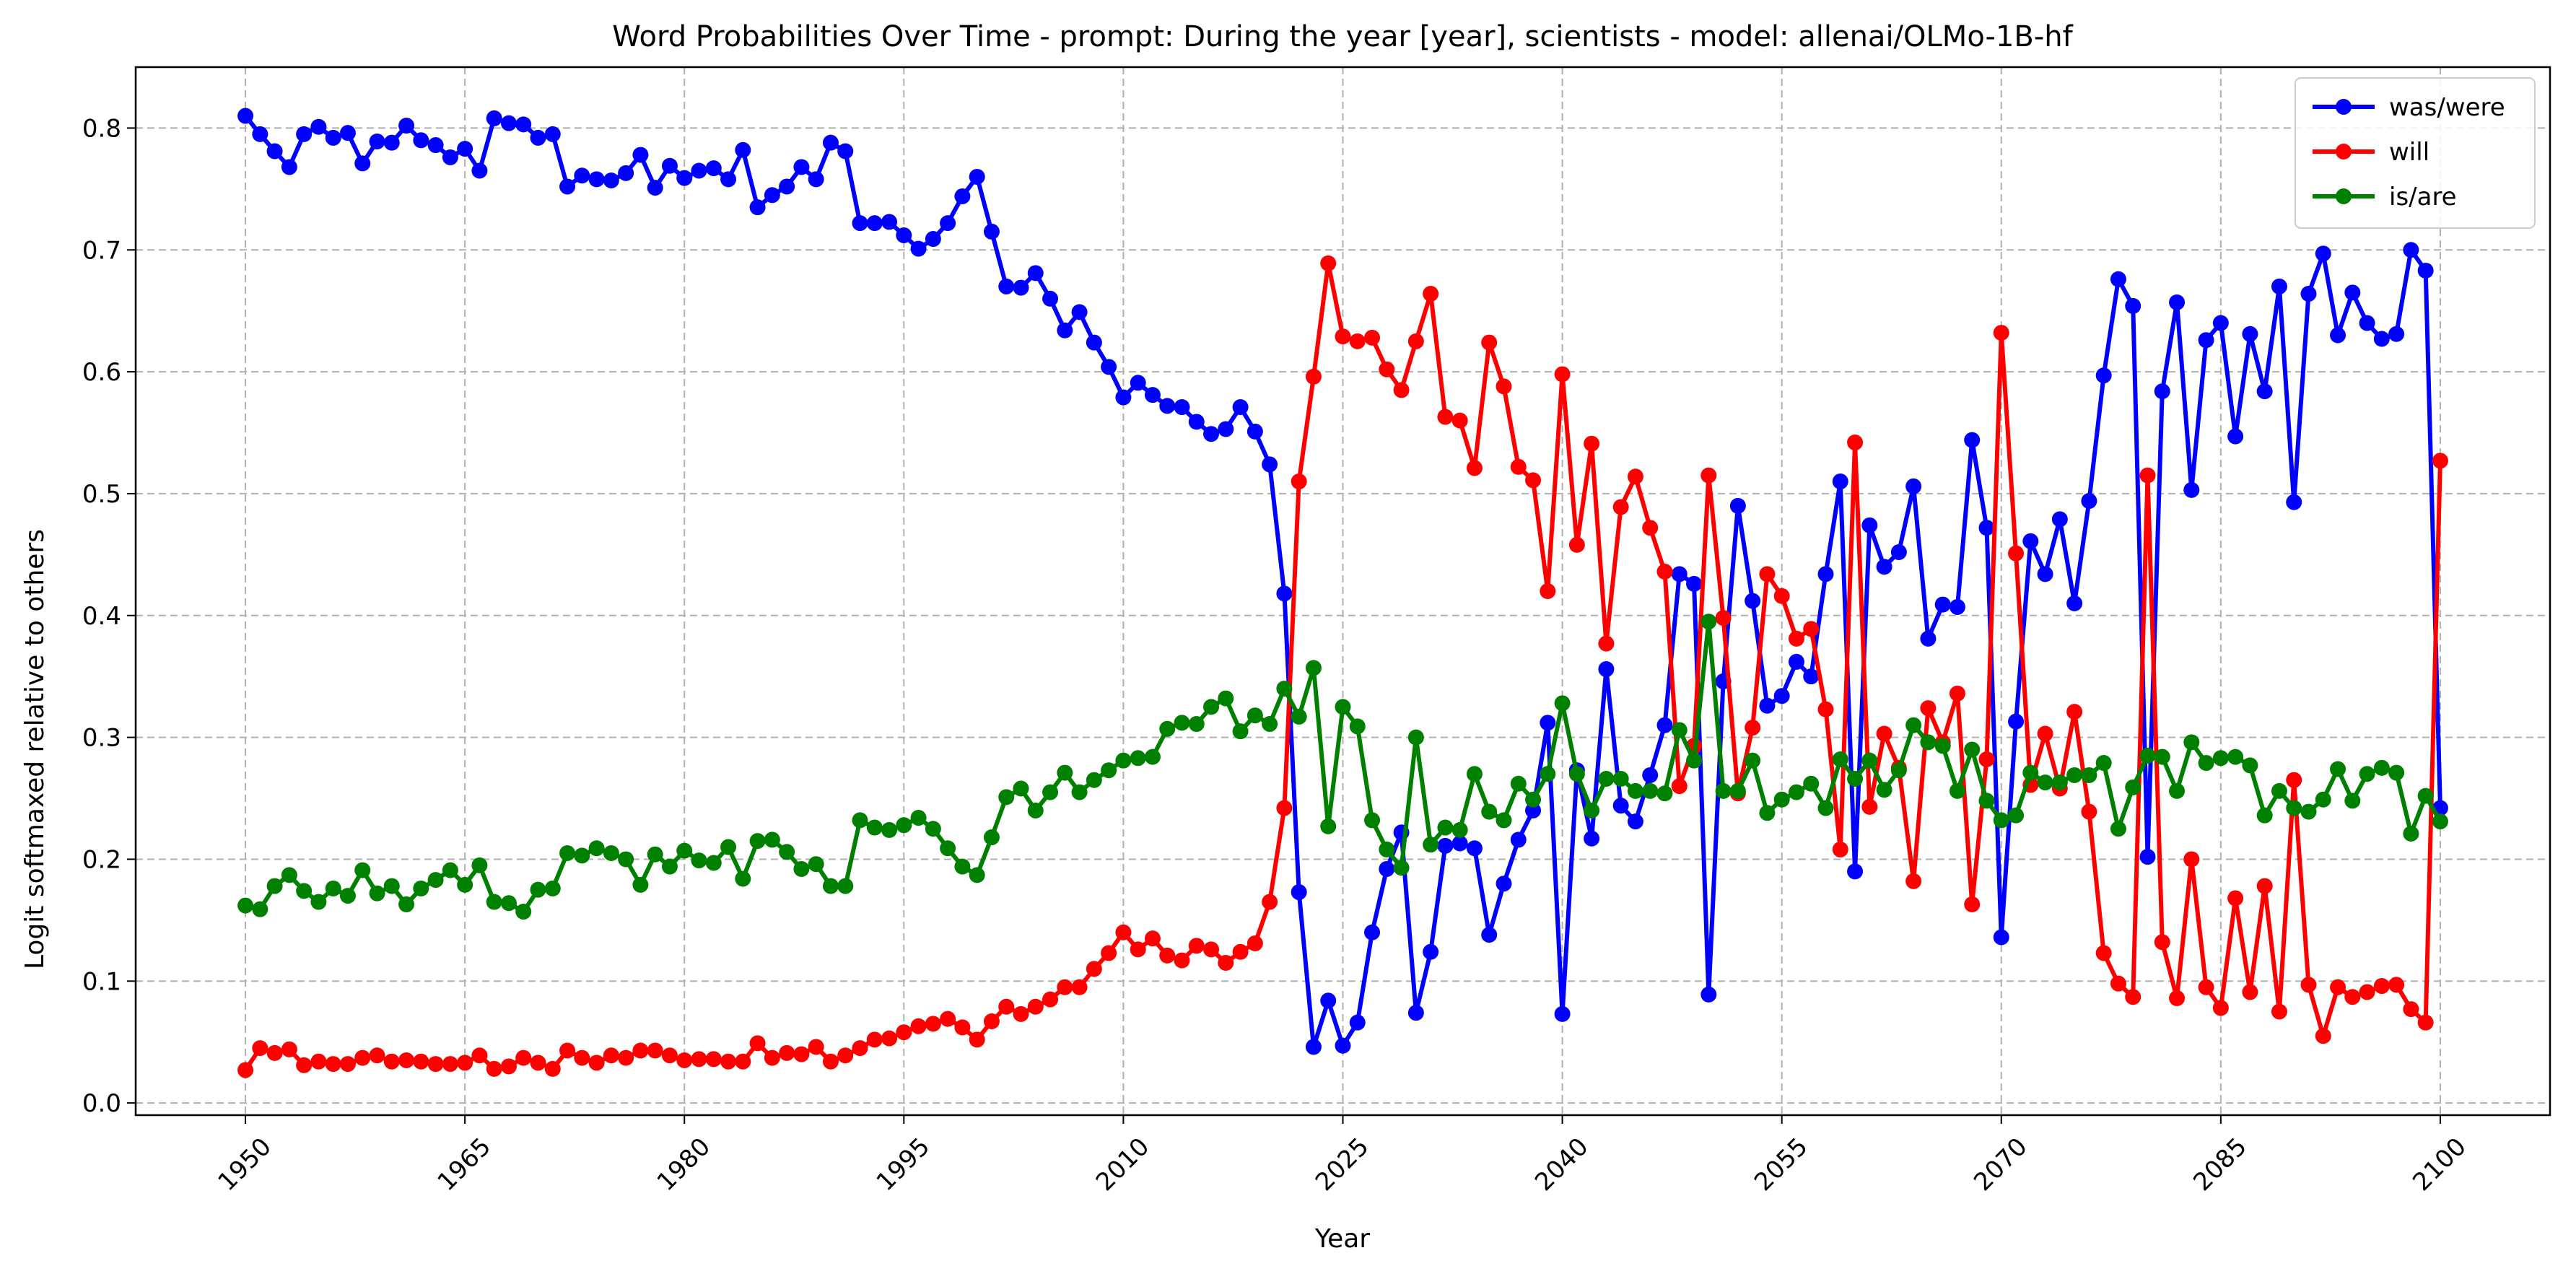  What do you see at coordinates (101, 1103) in the screenshot?
I see `y-tick-label: 0.0` at bounding box center [101, 1103].